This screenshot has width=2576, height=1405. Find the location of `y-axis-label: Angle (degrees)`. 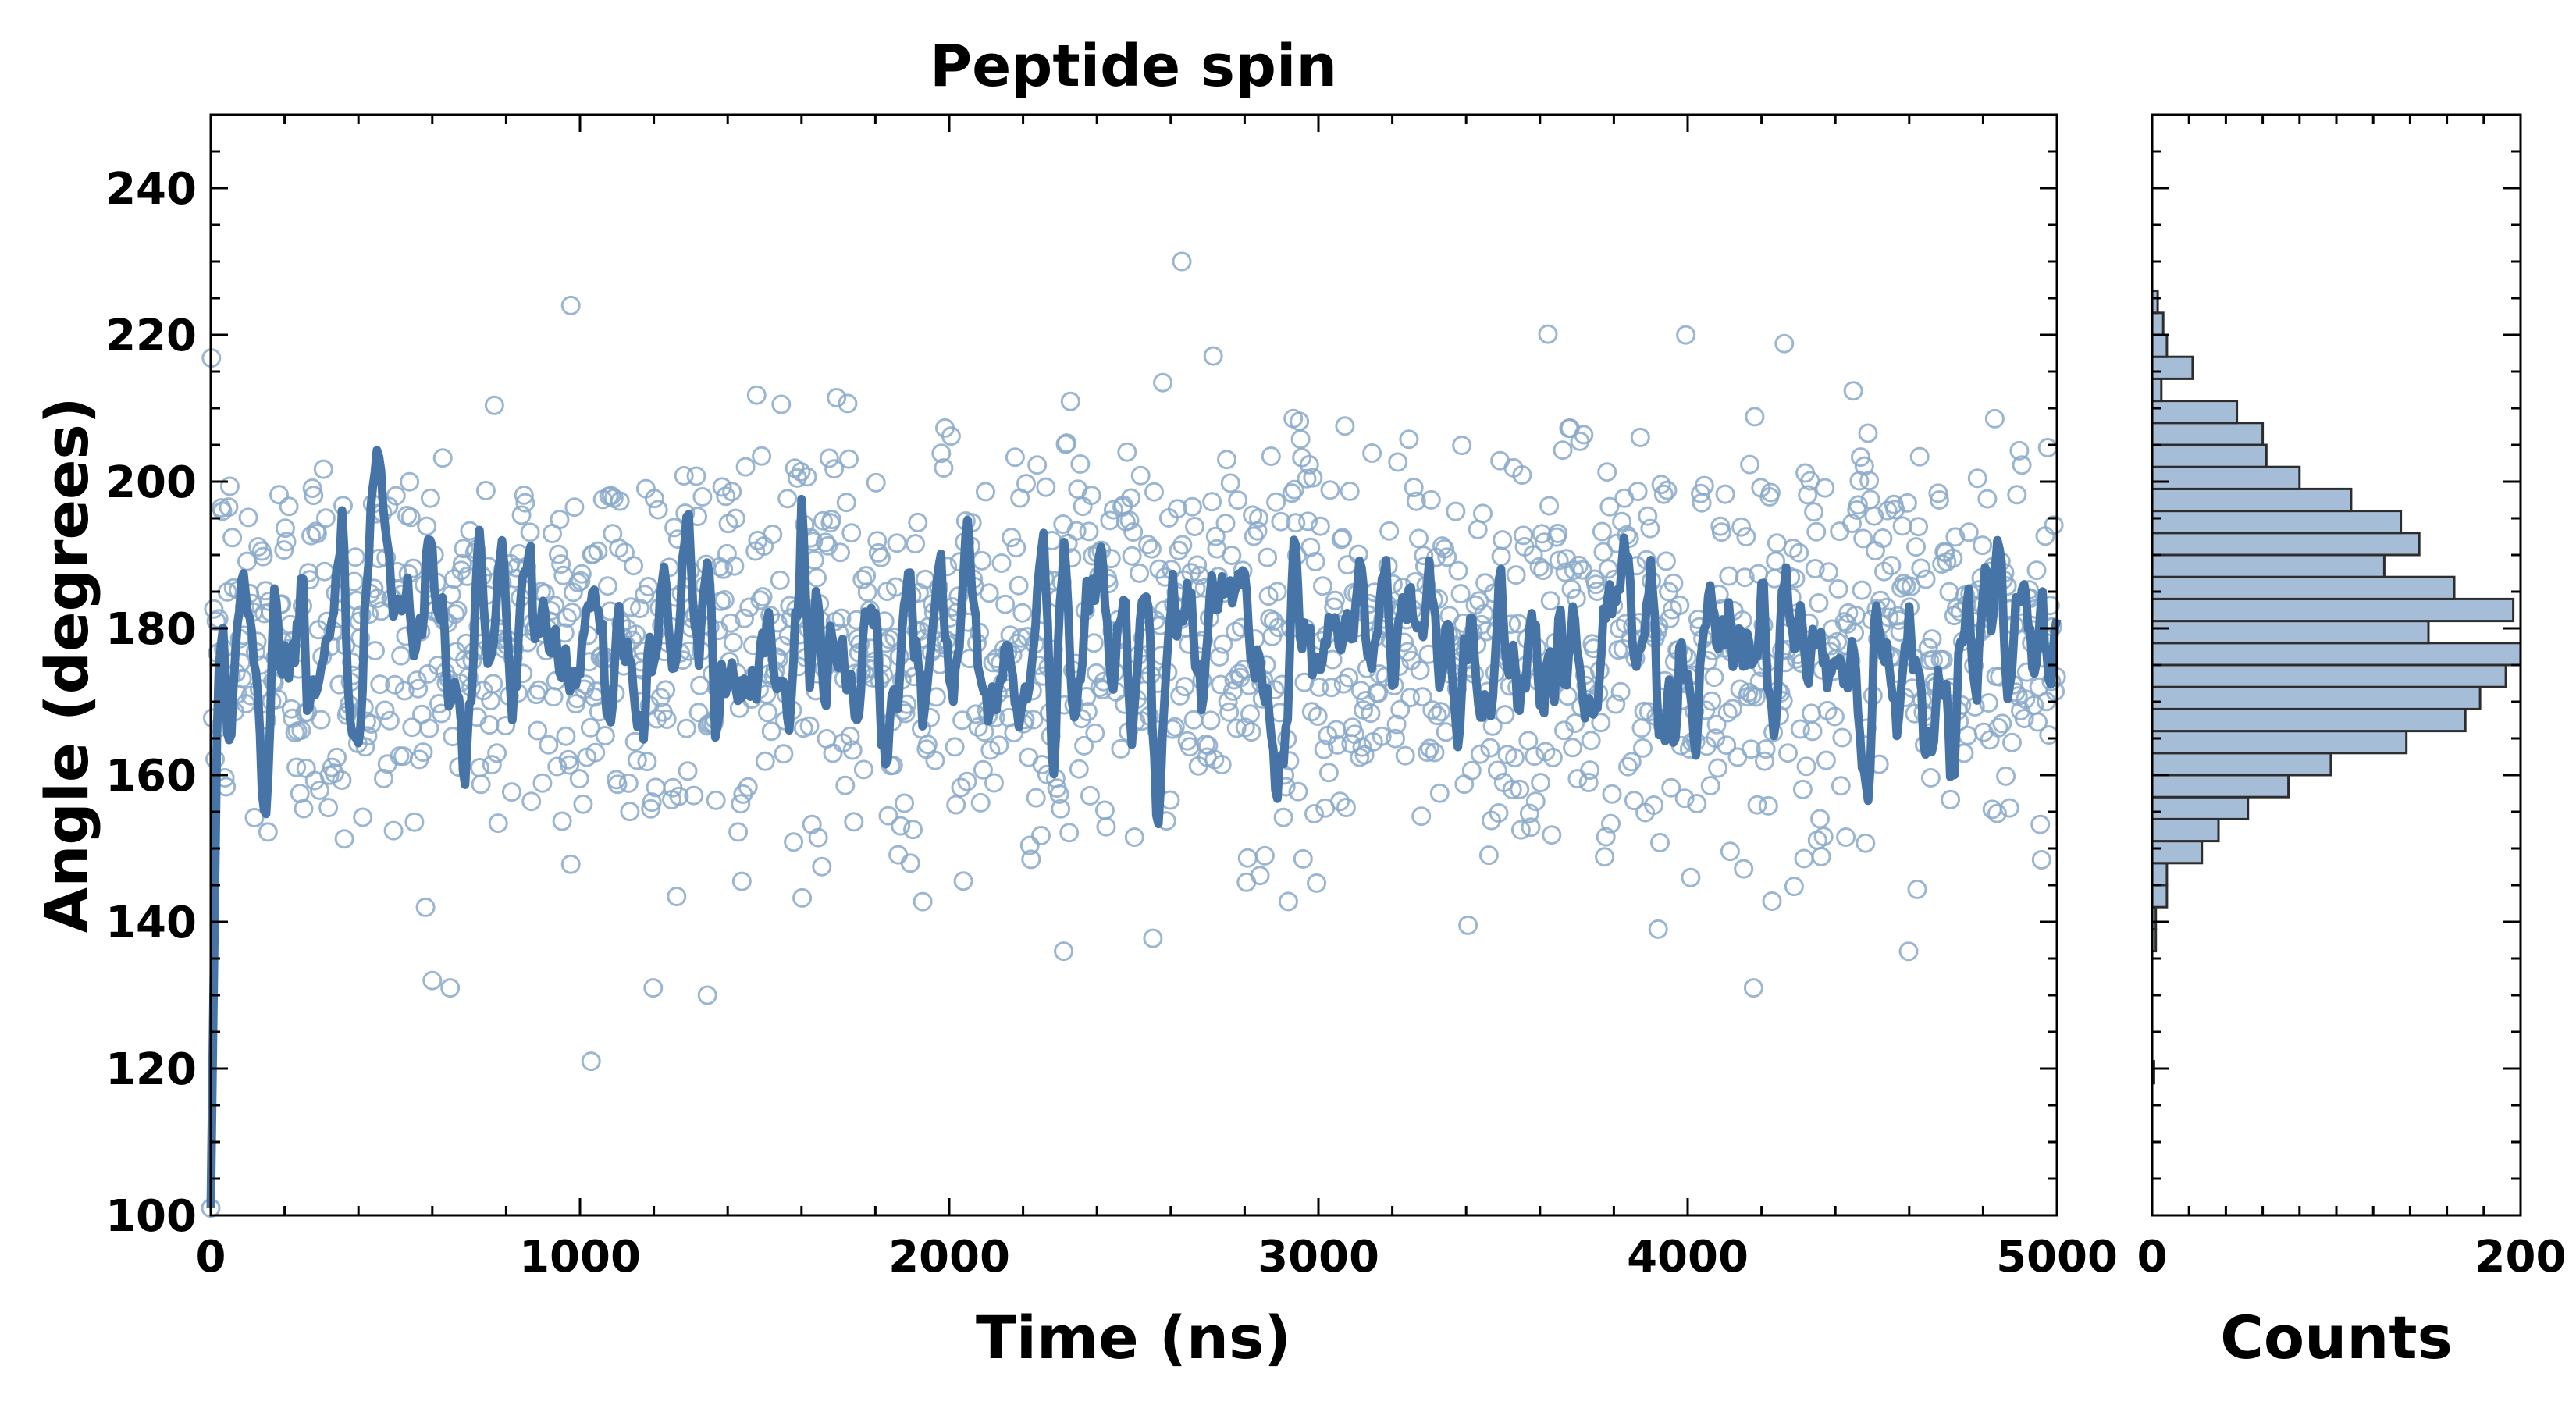

y-axis-label: Angle (degrees) is located at coordinates (66, 665).